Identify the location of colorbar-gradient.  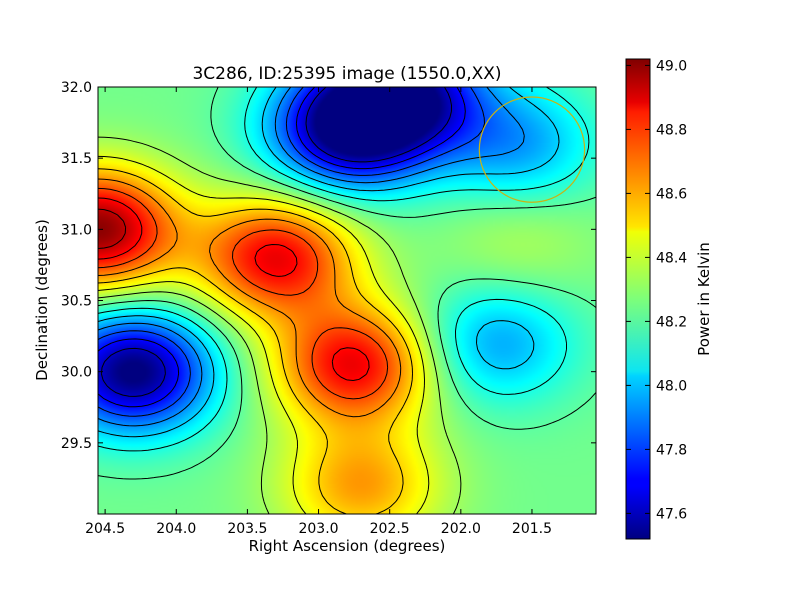
(638, 299).